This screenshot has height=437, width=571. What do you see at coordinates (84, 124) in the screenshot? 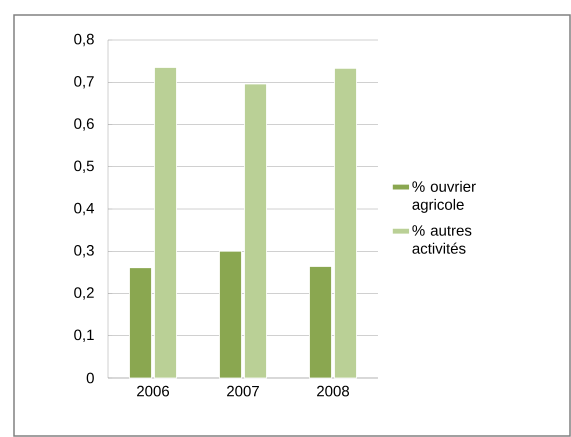
I see `y-tick-label: 0,6` at bounding box center [84, 124].